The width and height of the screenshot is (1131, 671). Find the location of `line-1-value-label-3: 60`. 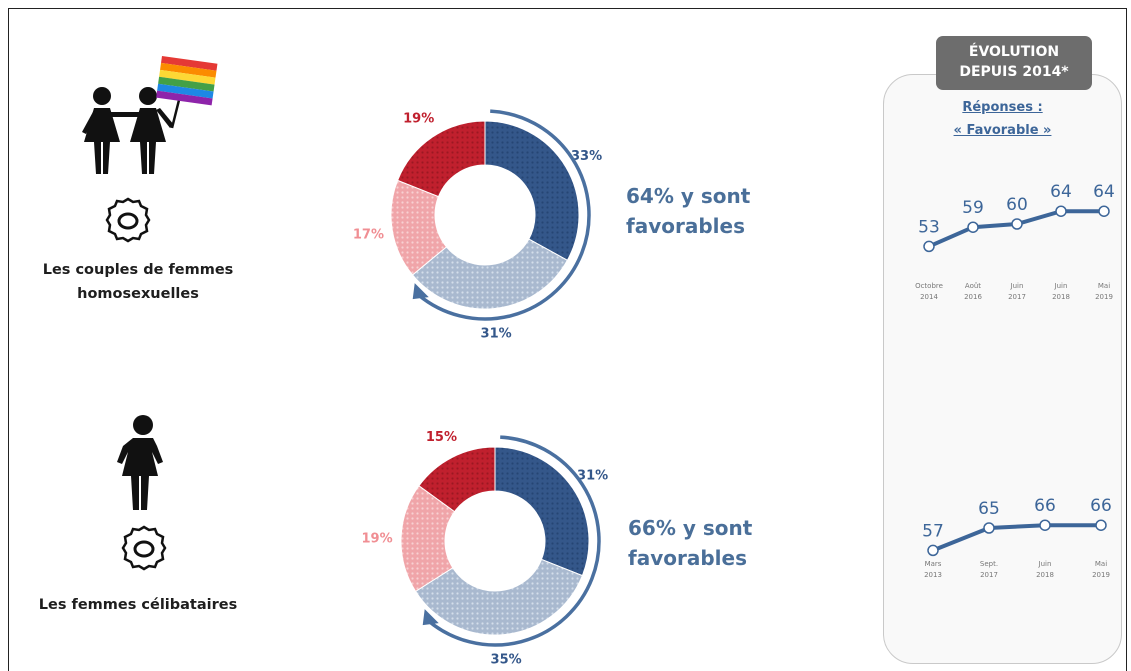

line-1-value-label-3: 60 is located at coordinates (1017, 205).